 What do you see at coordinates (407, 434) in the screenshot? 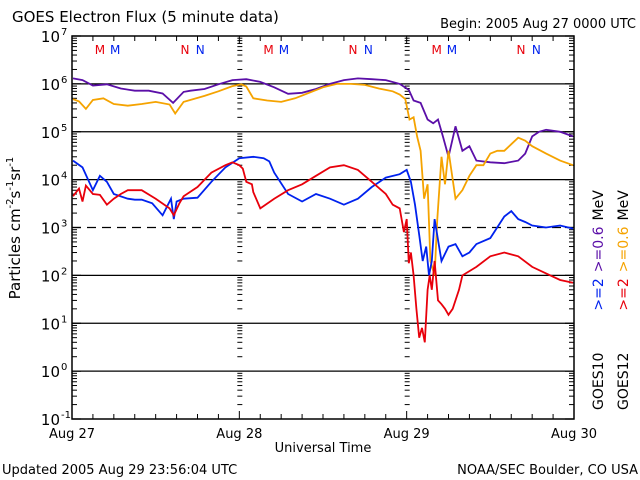
I see `x-tick-label: Aug 29` at bounding box center [407, 434].